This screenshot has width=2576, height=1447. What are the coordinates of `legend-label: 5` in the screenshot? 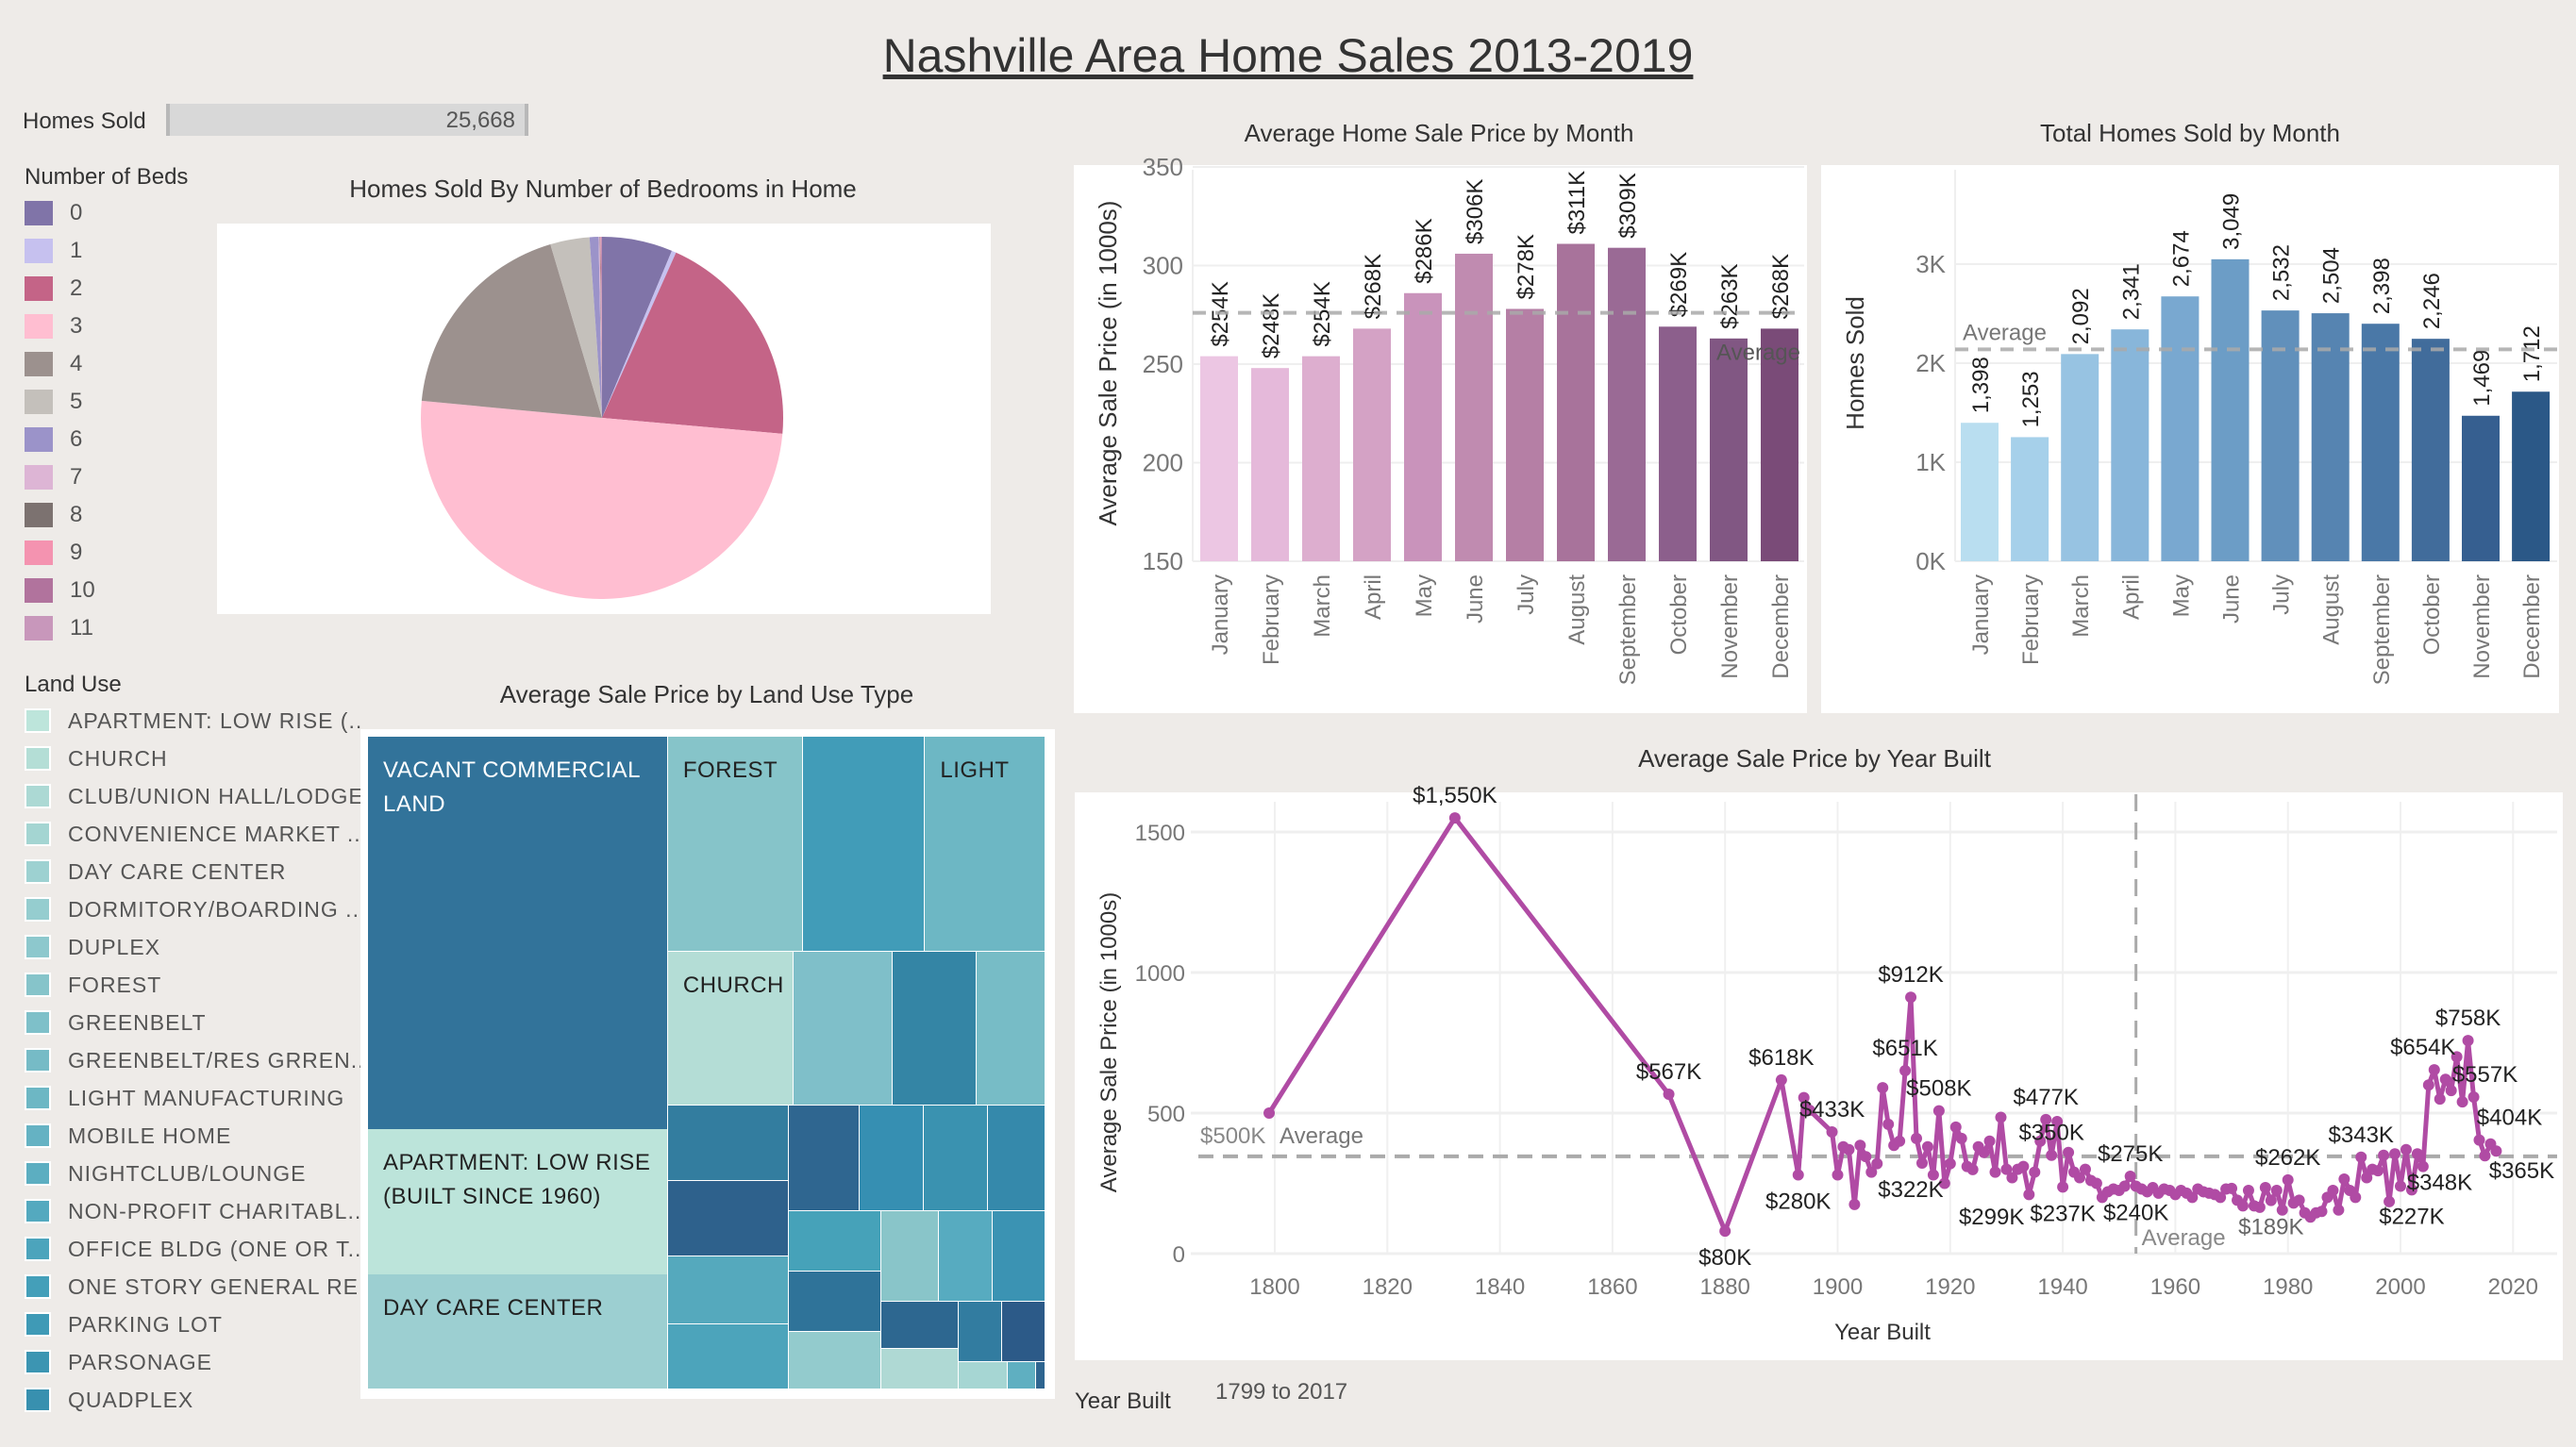 It's located at (76, 402).